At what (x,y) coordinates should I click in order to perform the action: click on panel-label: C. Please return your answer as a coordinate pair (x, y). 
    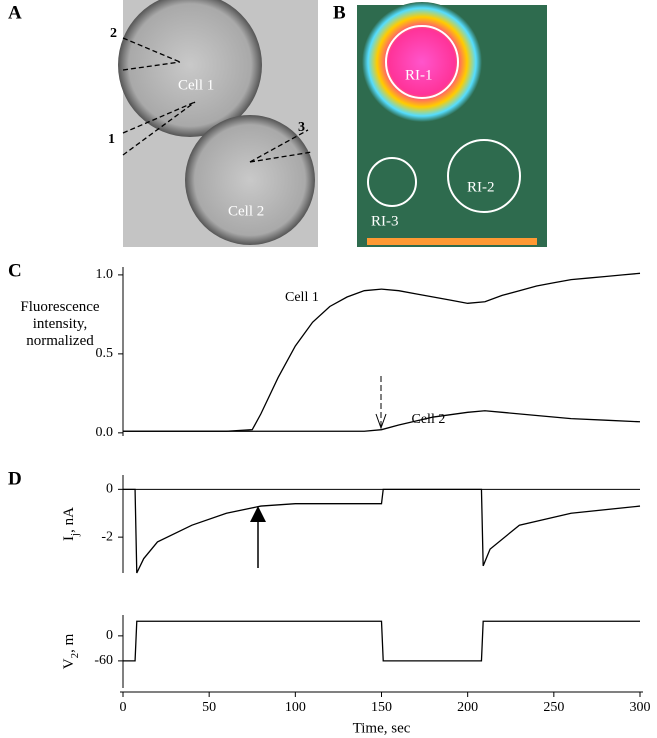
    Looking at the image, I should click on (15, 270).